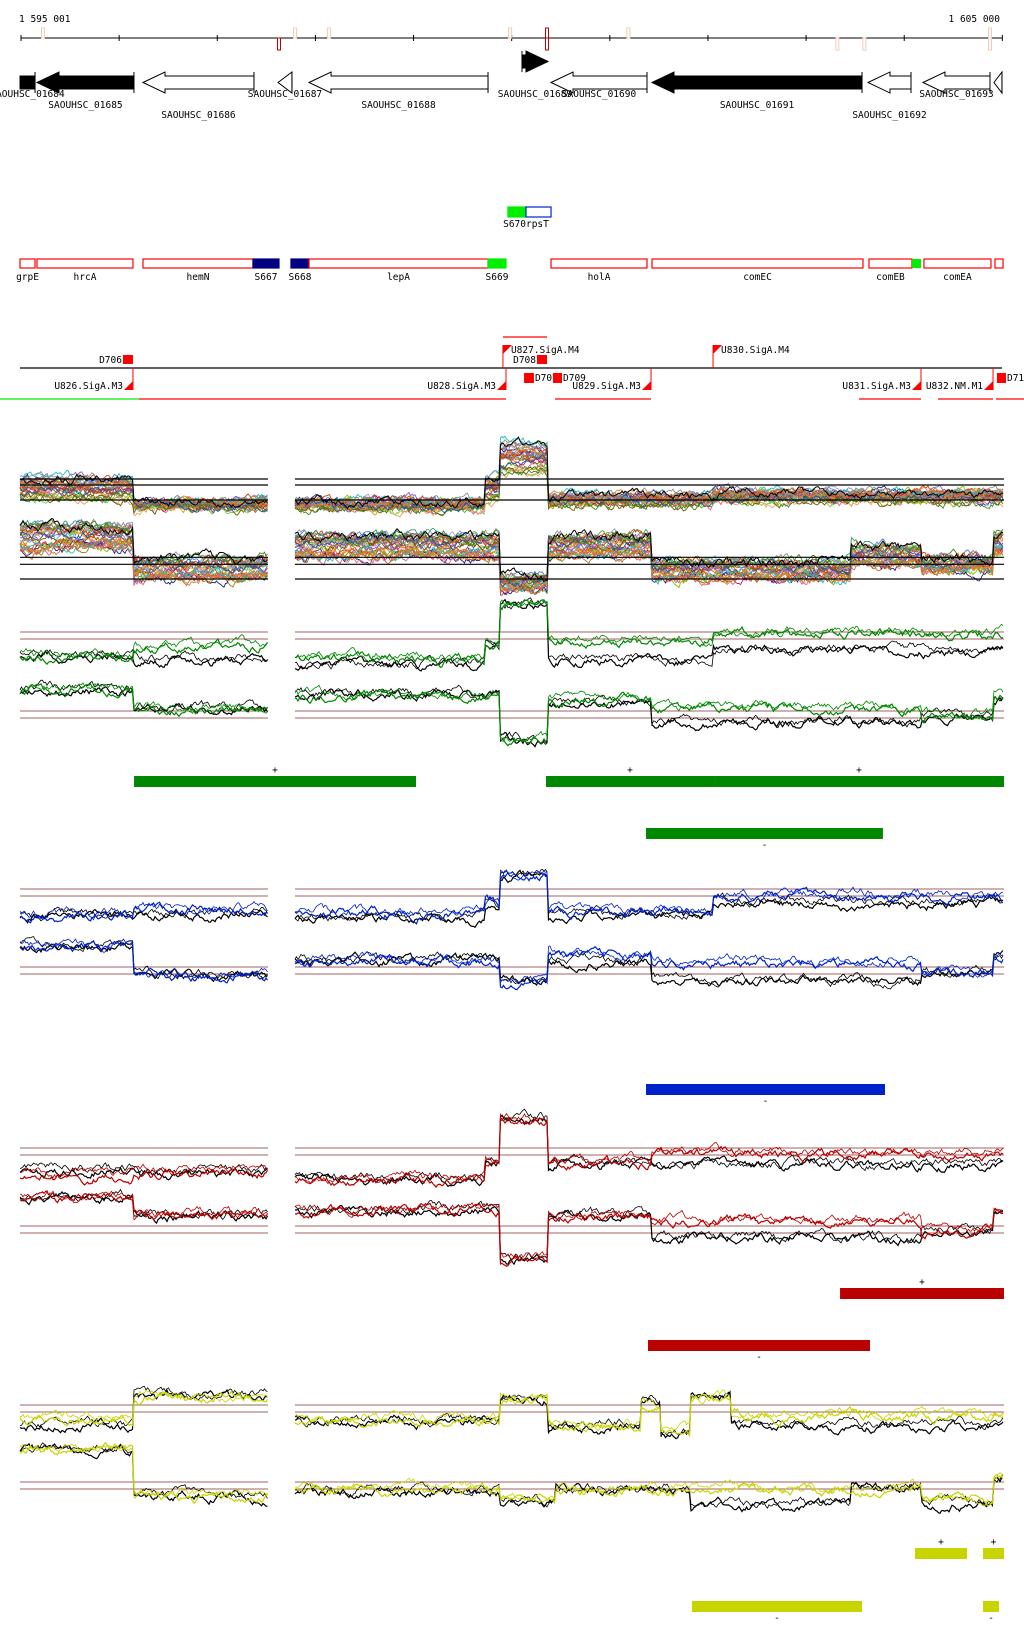 The width and height of the screenshot is (1024, 1640). What do you see at coordinates (266, 277) in the screenshot?
I see `feature-label: S667` at bounding box center [266, 277].